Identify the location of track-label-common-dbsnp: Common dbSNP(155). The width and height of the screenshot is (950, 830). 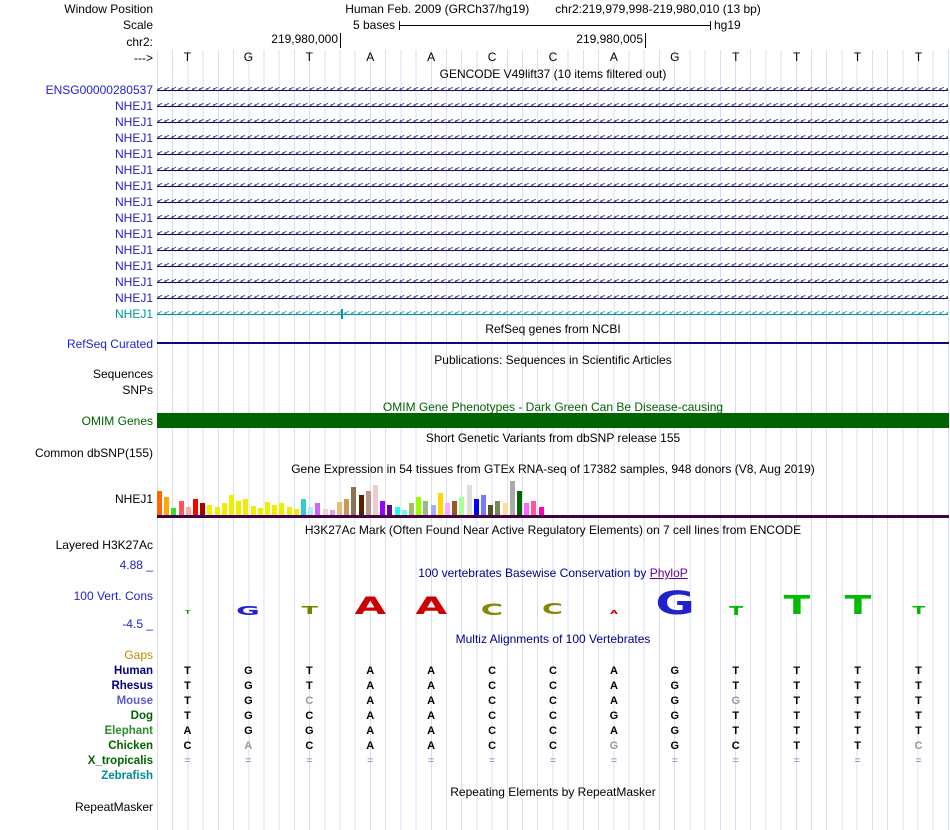
(93, 453).